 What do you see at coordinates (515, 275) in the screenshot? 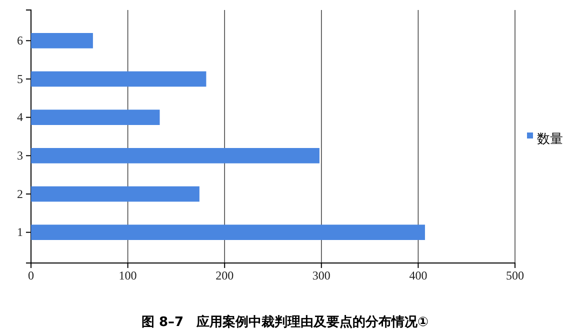
I see `x-tick-label: 500` at bounding box center [515, 275].